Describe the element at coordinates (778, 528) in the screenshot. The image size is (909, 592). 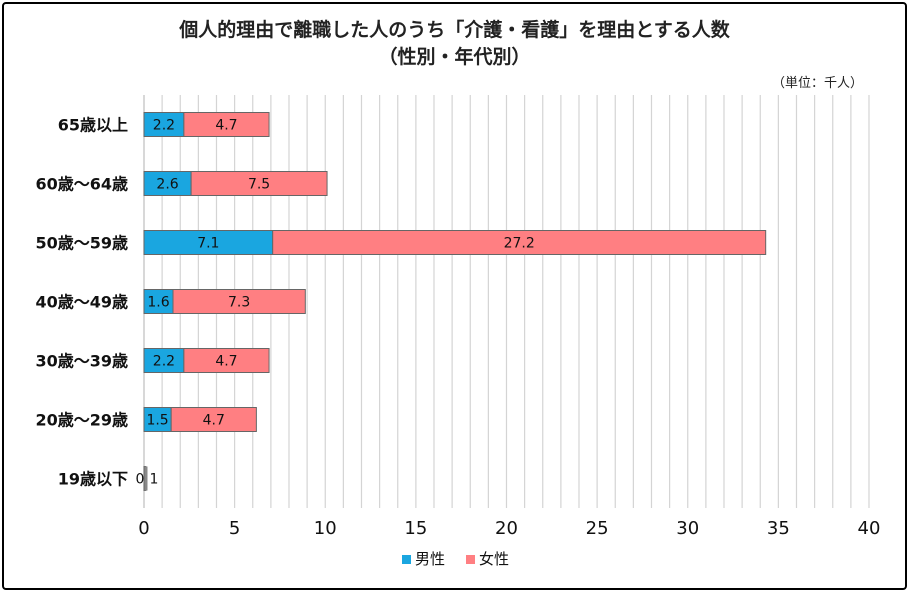
I see `x-tick-label: 35` at that location.